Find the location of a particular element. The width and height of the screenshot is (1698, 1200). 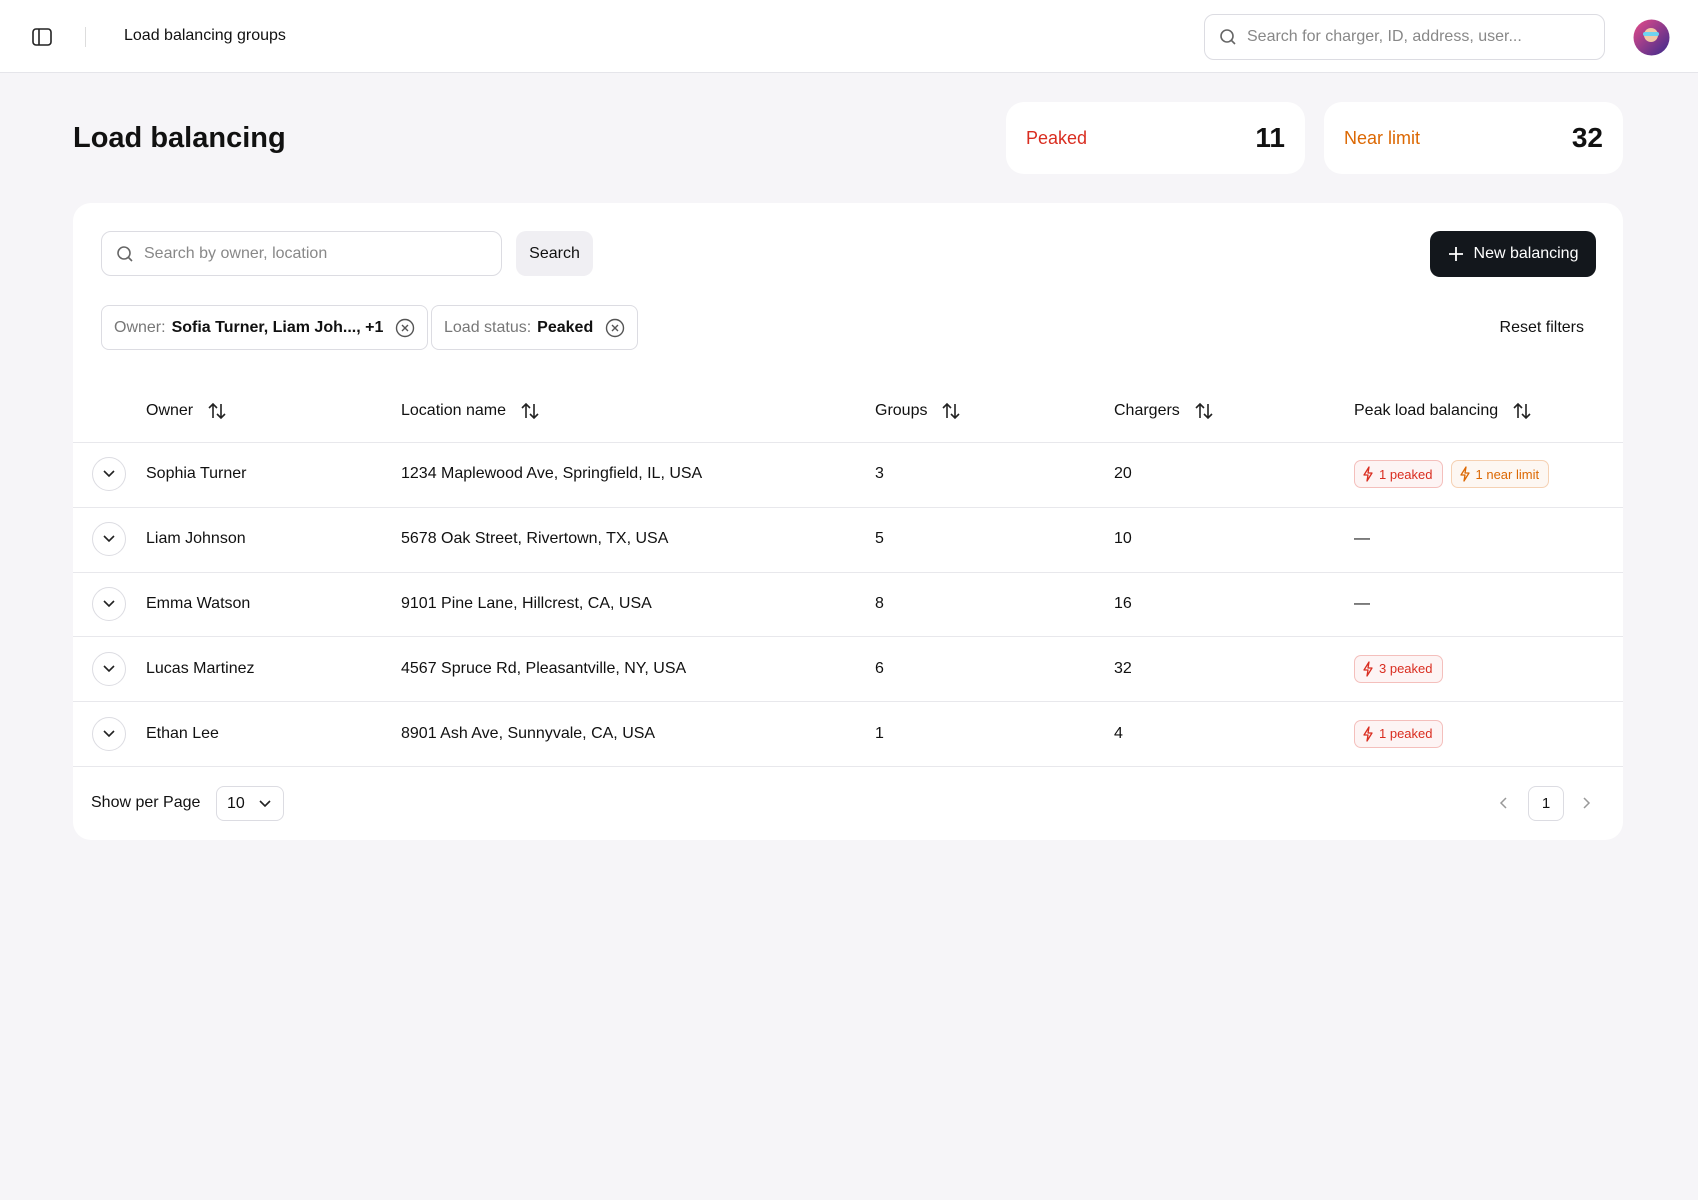

column-label: Groups is located at coordinates (901, 410).